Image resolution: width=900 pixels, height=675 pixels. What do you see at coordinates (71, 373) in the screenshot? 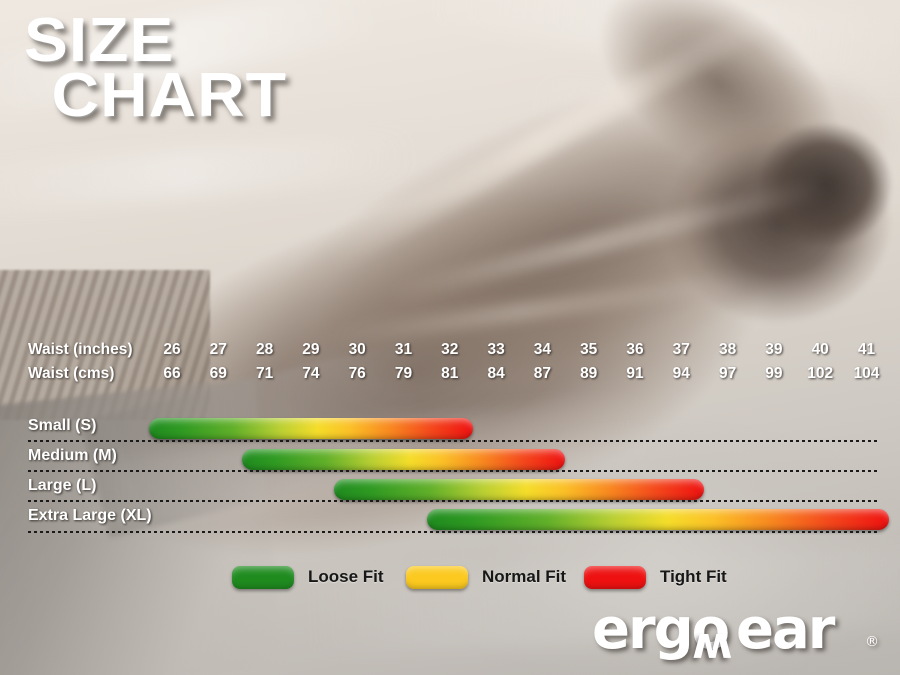
I see `measurement-row-label: Waist (cms)` at bounding box center [71, 373].